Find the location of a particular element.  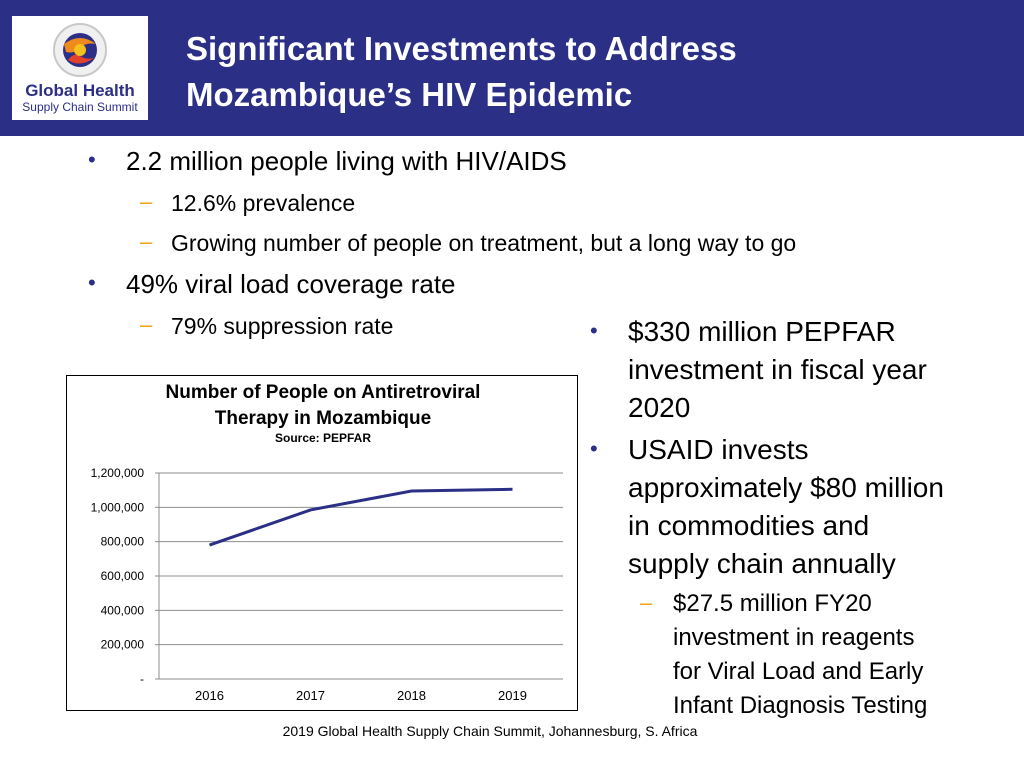

series-line is located at coordinates (361, 517).